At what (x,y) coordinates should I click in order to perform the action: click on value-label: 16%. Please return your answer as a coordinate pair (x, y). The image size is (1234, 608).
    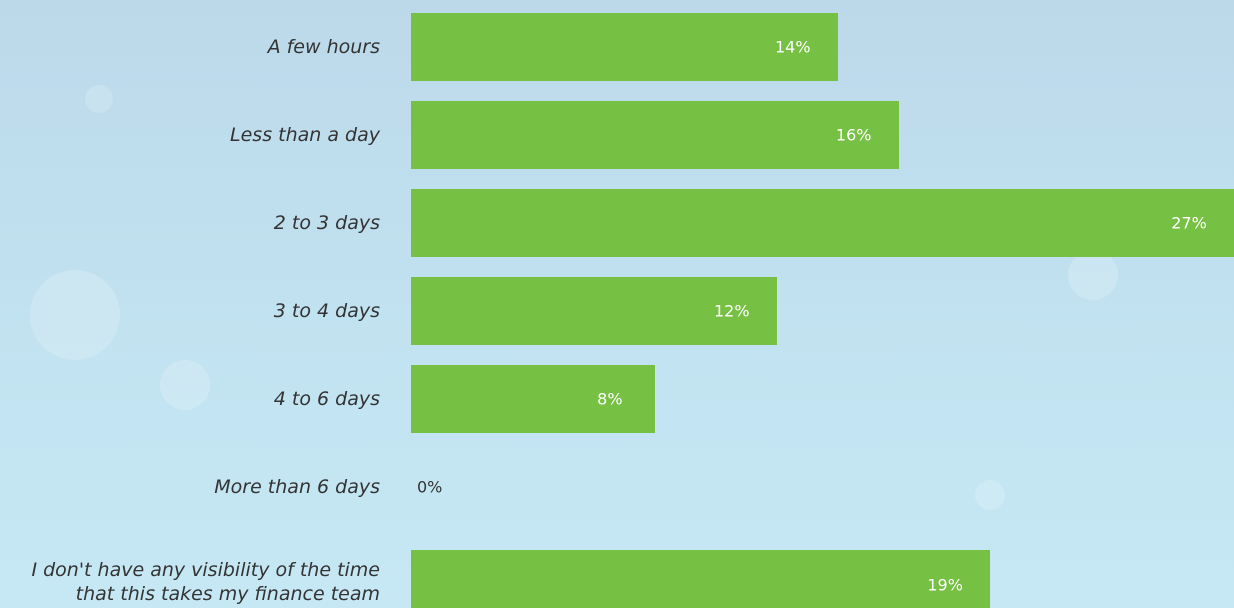
    Looking at the image, I should click on (853, 135).